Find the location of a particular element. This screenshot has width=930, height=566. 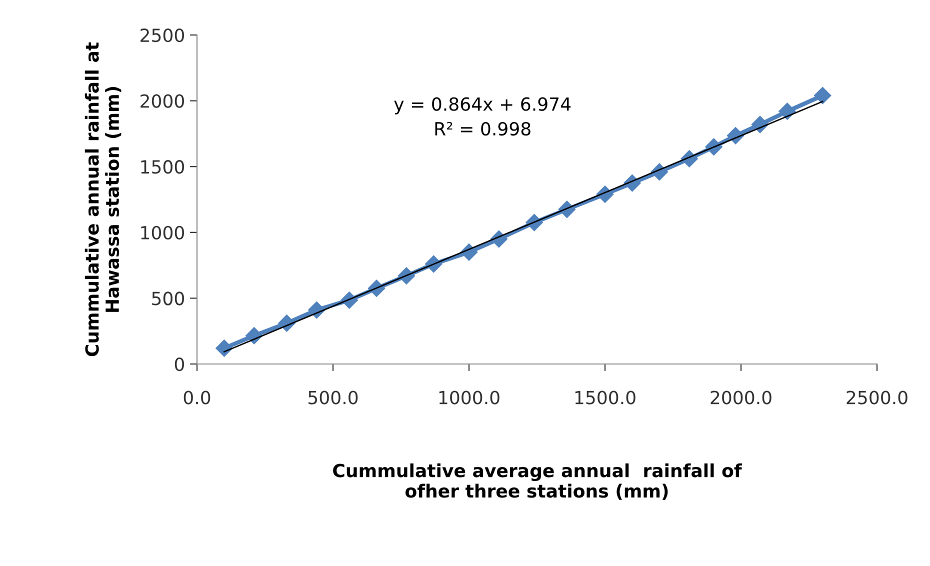

y-tick-label: 1000 is located at coordinates (162, 233).